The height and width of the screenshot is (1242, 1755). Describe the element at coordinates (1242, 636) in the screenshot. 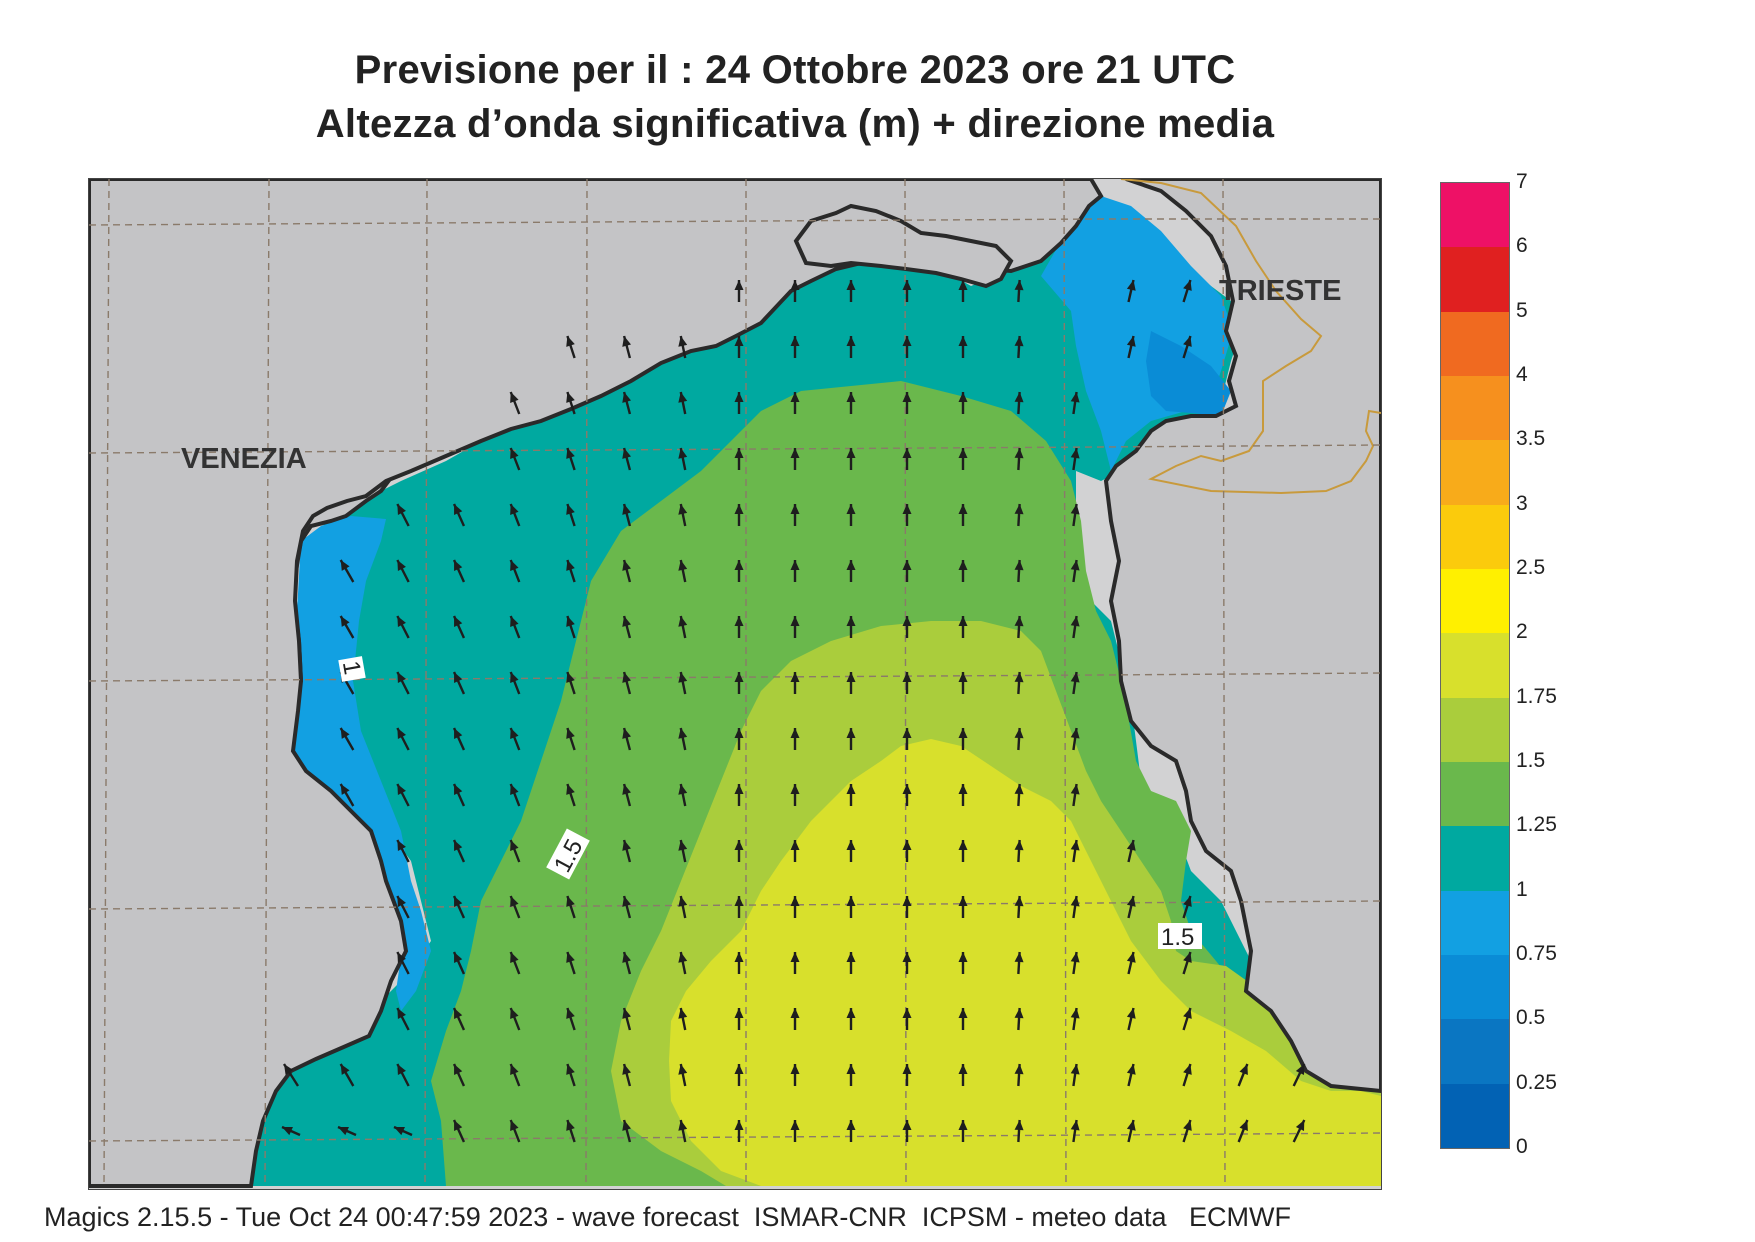

I see `land-istria` at that location.